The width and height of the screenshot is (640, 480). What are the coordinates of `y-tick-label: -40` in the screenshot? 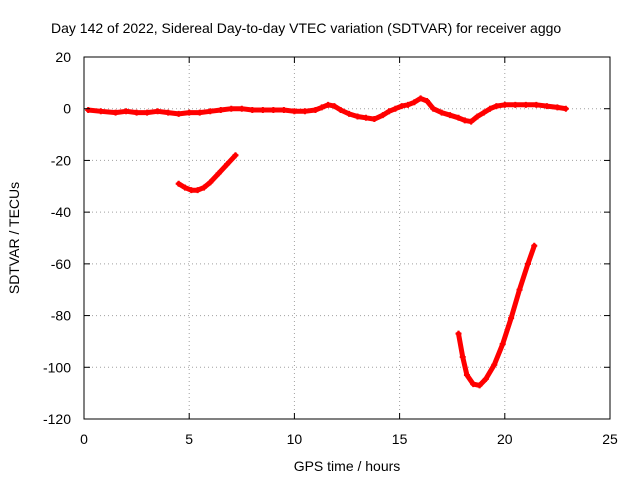 It's located at (61, 212).